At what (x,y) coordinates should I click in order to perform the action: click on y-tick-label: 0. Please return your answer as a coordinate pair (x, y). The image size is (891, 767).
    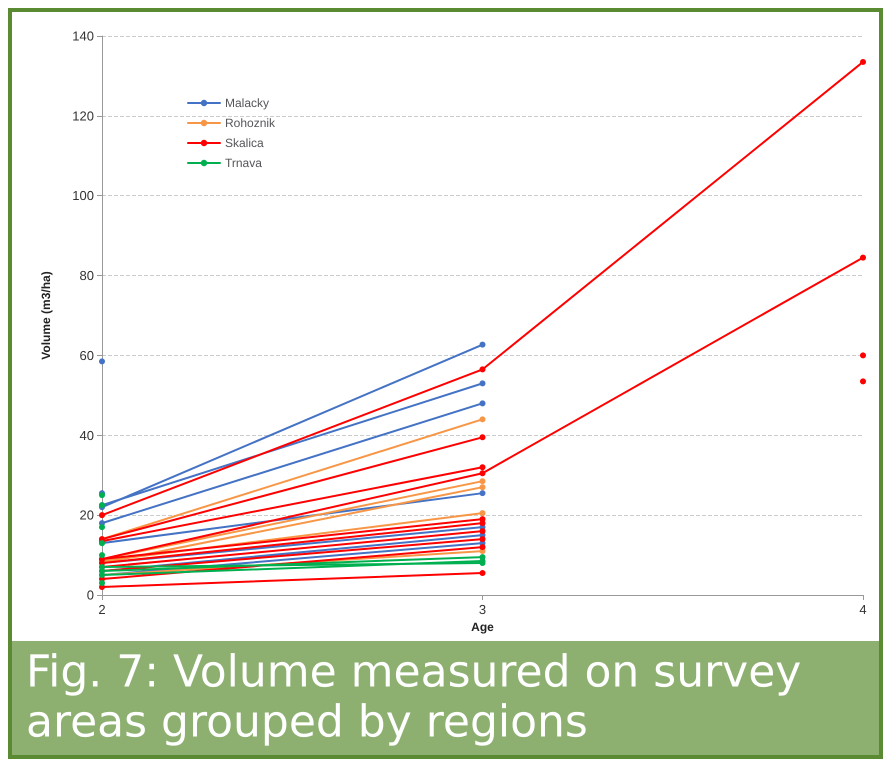
    Looking at the image, I should click on (90, 595).